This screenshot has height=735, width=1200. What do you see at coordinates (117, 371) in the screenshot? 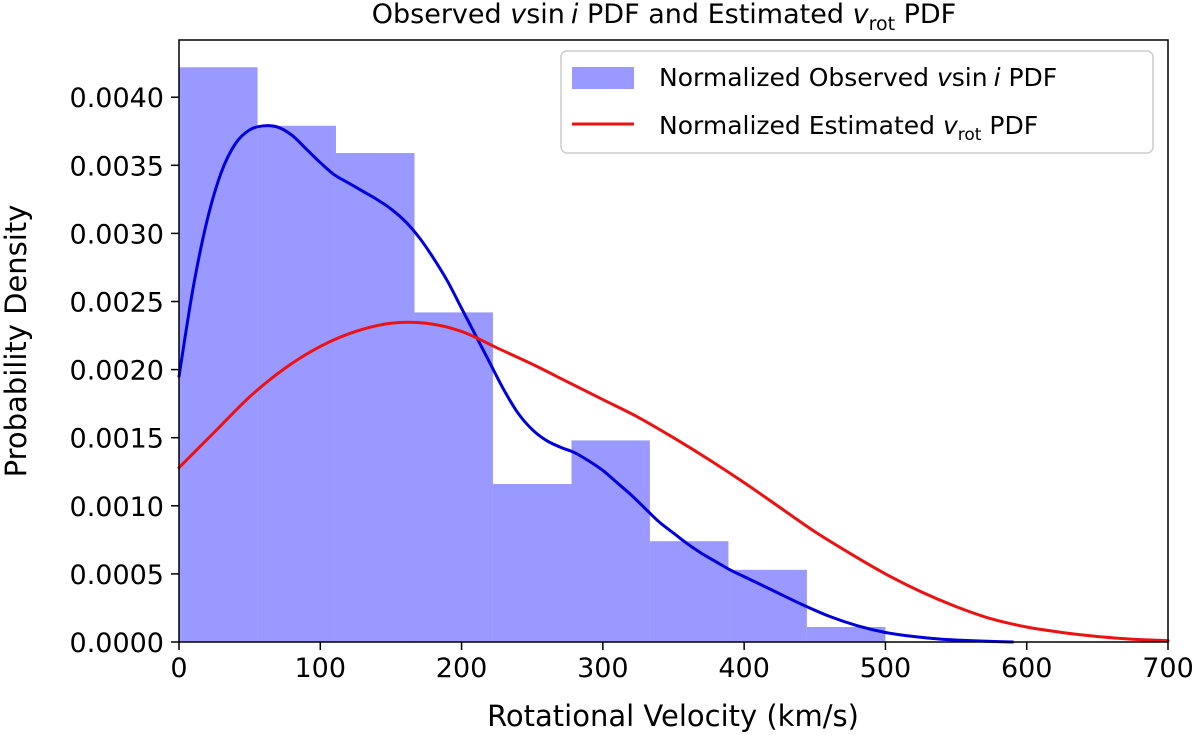
I see `y-tick-label: 0.0020` at bounding box center [117, 371].